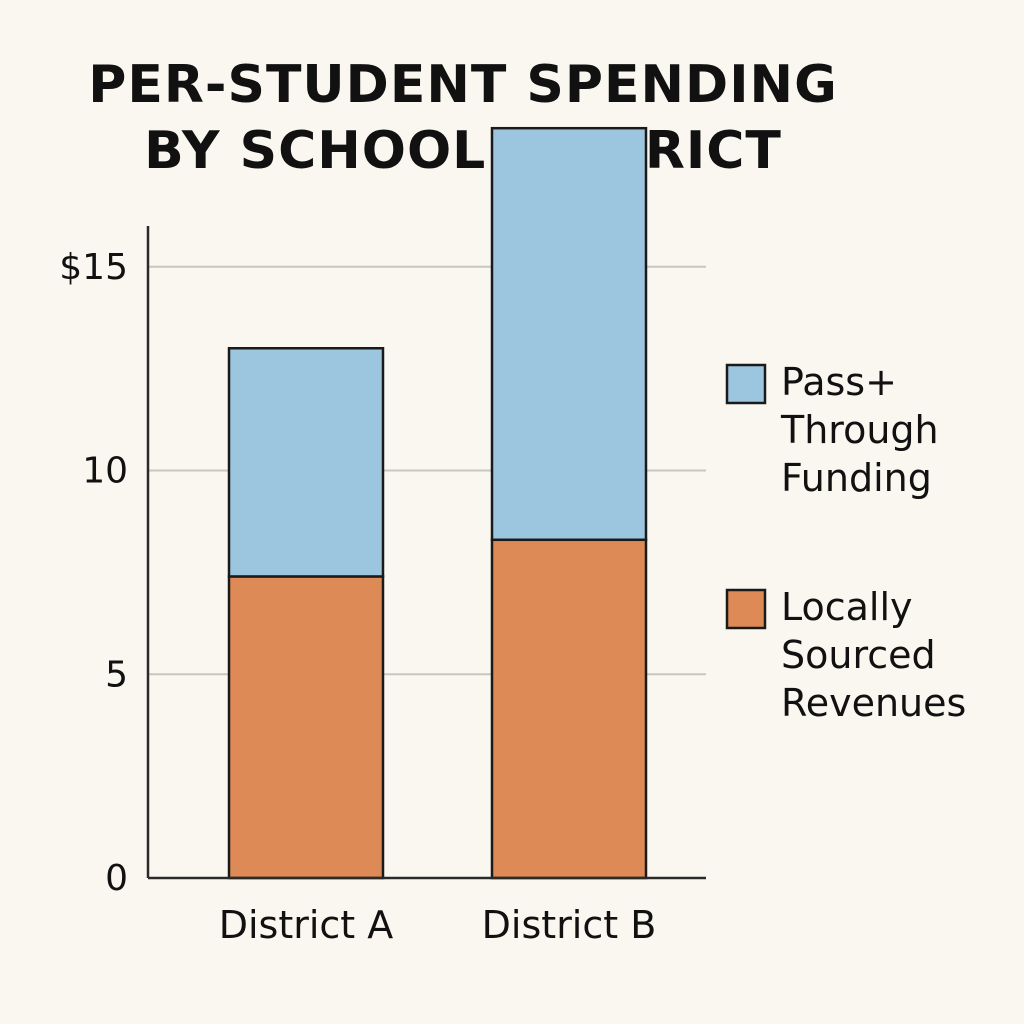 The width and height of the screenshot is (1024, 1024). Describe the element at coordinates (306, 462) in the screenshot. I see `bar-segment-pass-through-a` at that location.